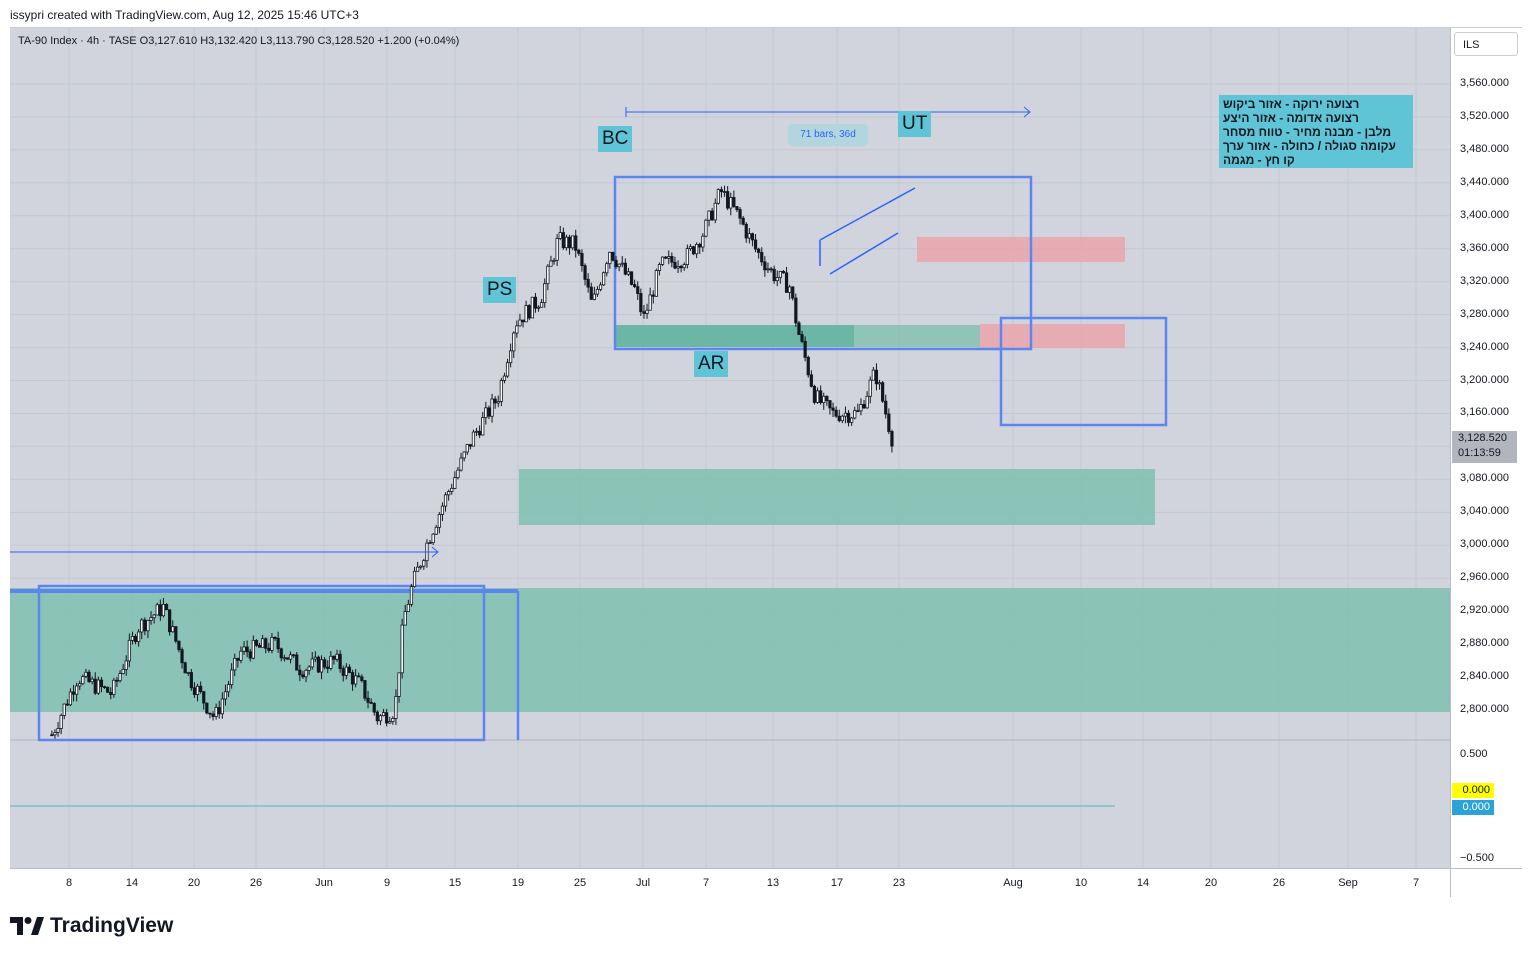  What do you see at coordinates (500, 290) in the screenshot?
I see `label-ps: PS` at bounding box center [500, 290].